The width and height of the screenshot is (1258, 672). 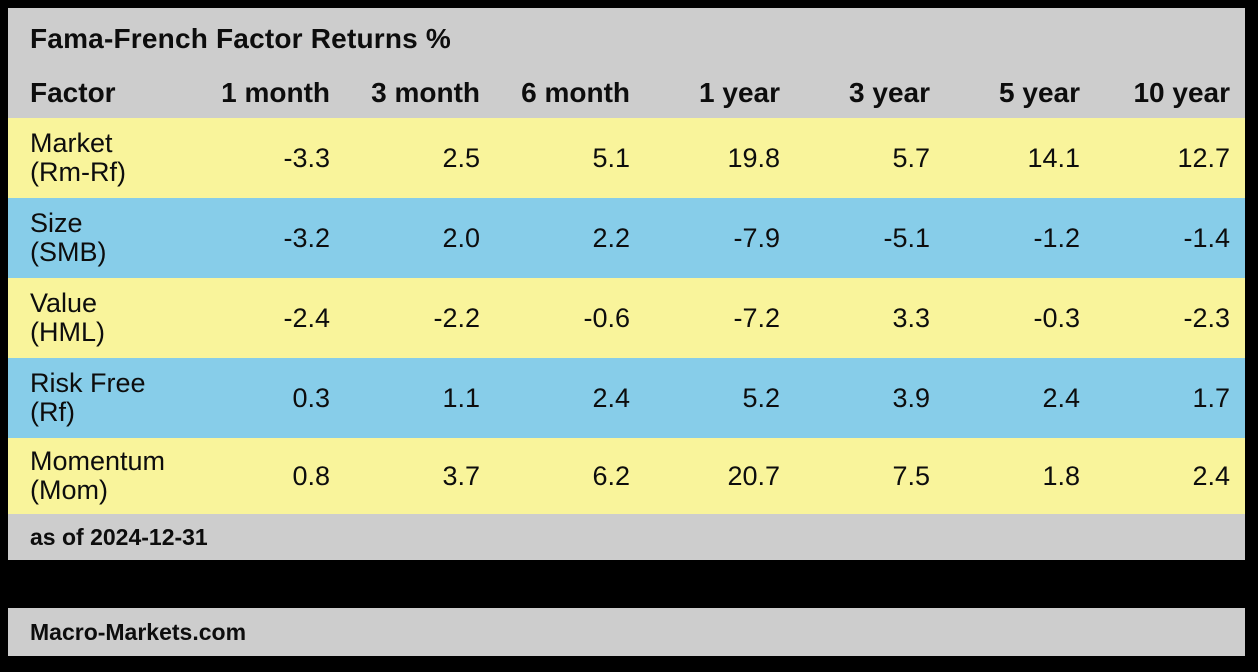 I want to click on value-cell: -1.2, so click(x=1056, y=237).